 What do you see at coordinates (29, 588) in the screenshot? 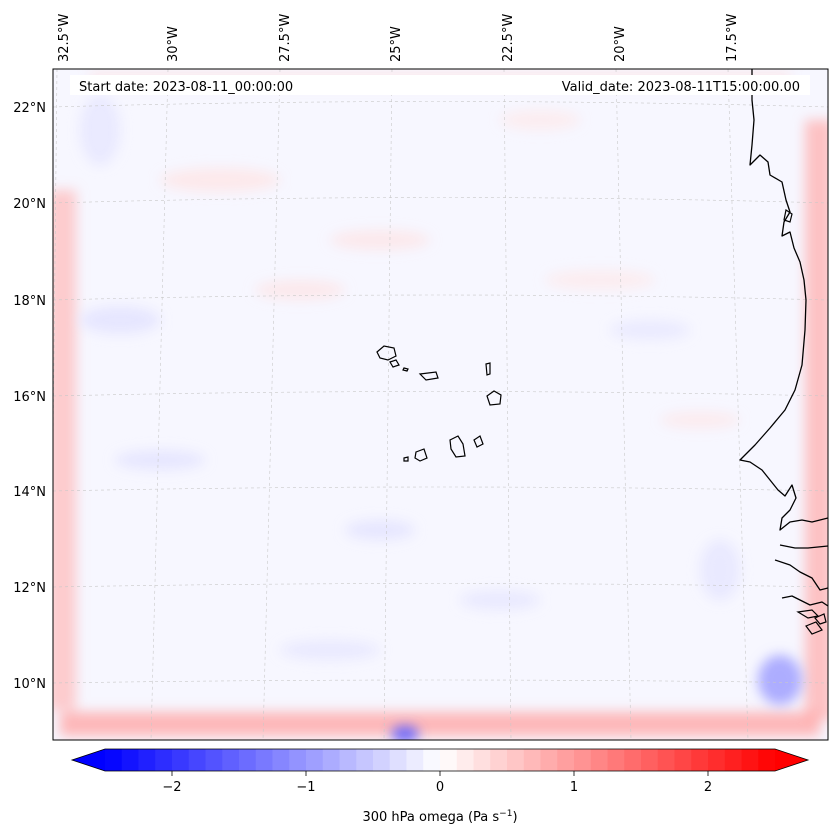
I see `lat-label-12n: 12°N` at bounding box center [29, 588].